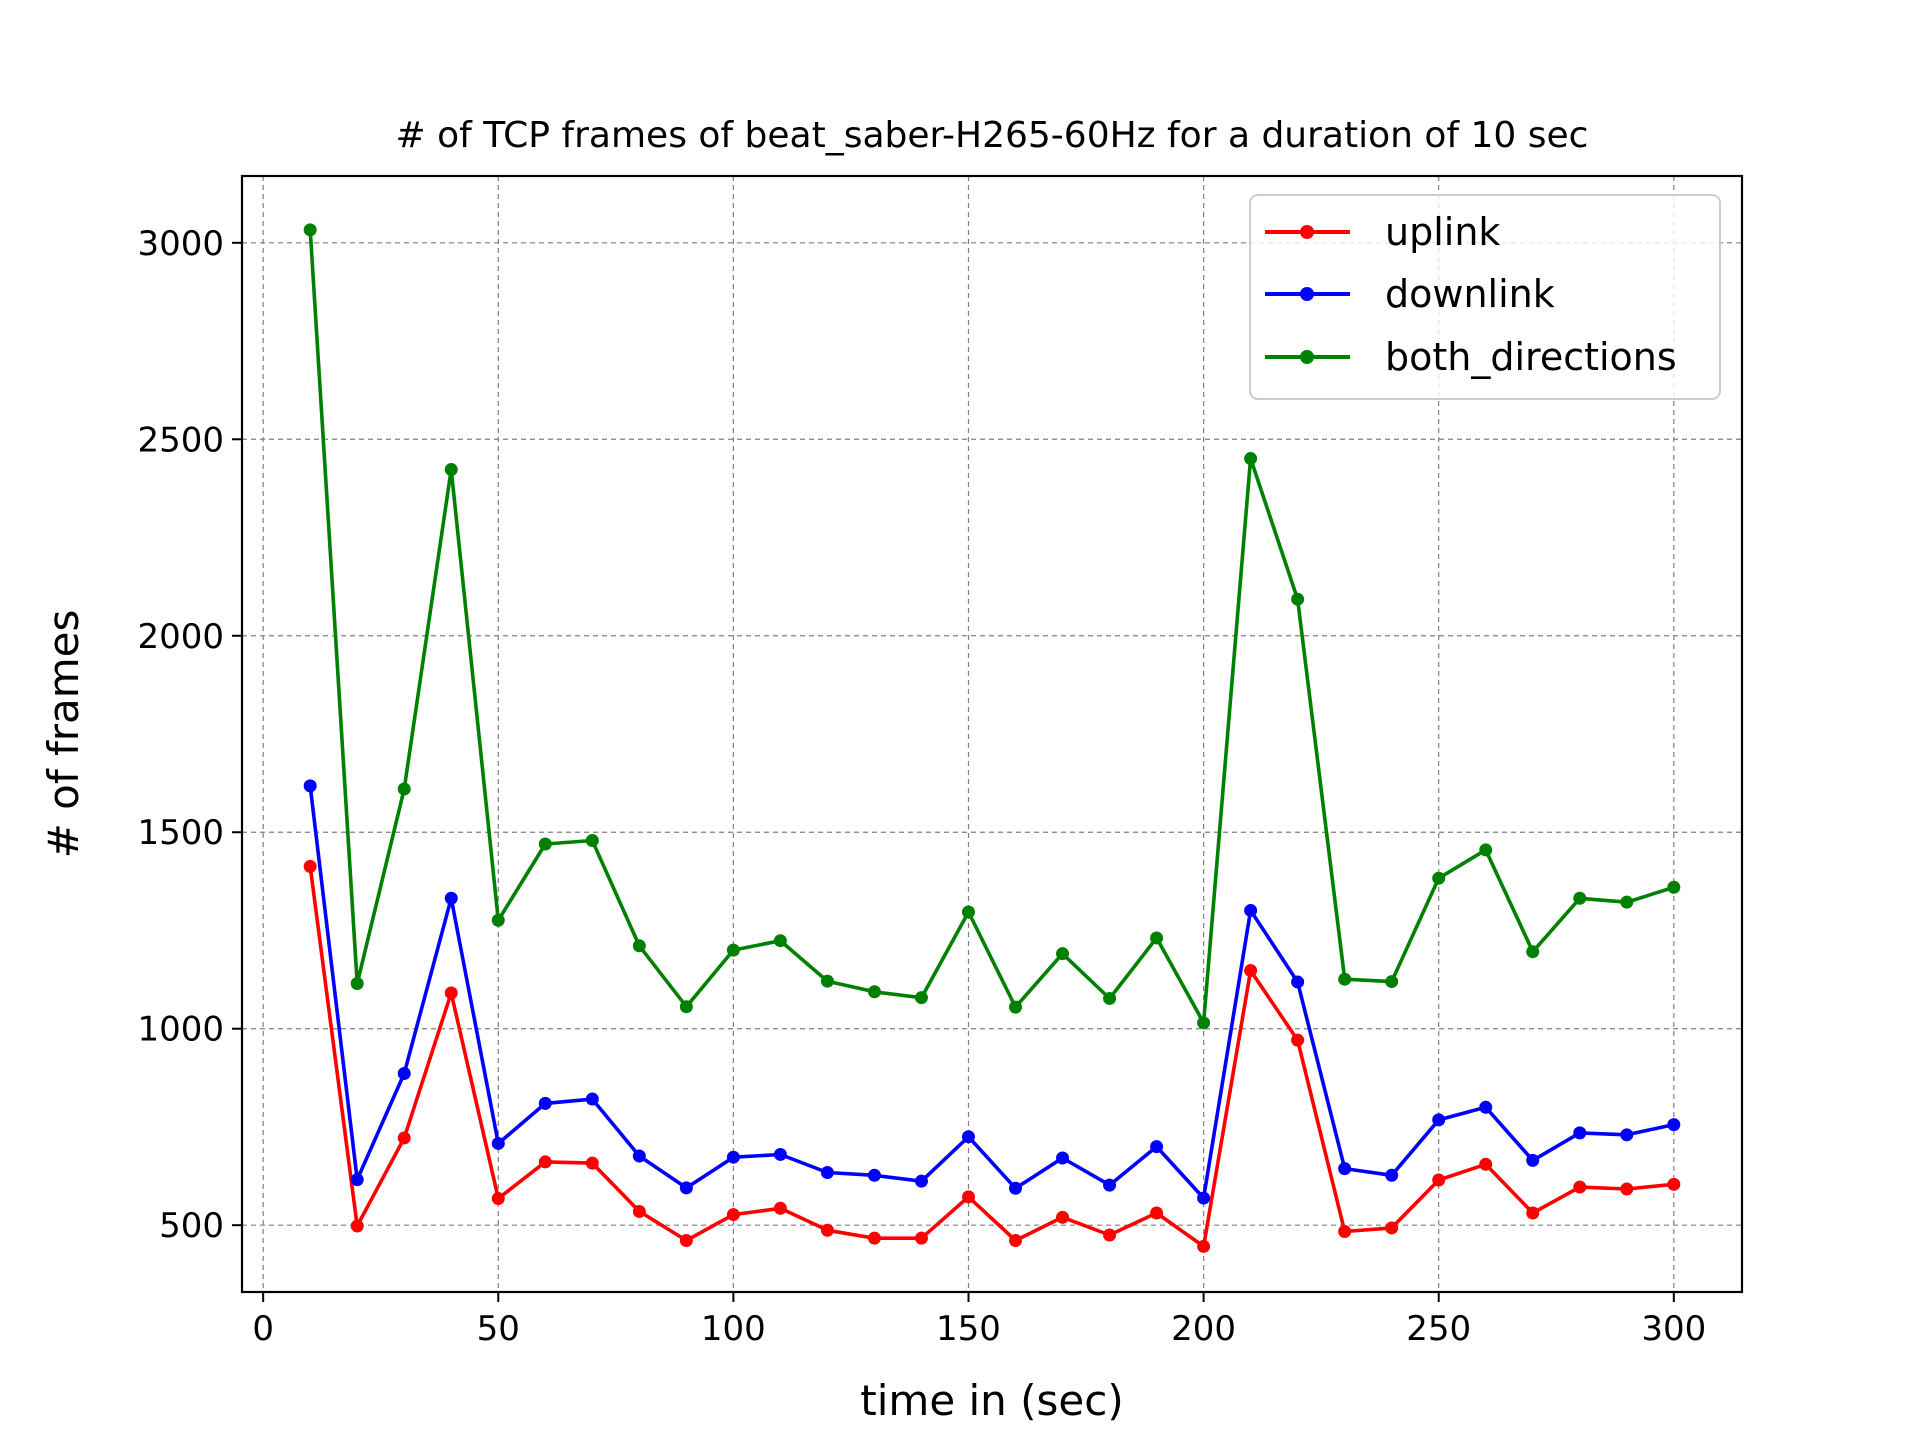 This screenshot has width=1920, height=1440. I want to click on legend-label-uplink: uplink, so click(1442, 232).